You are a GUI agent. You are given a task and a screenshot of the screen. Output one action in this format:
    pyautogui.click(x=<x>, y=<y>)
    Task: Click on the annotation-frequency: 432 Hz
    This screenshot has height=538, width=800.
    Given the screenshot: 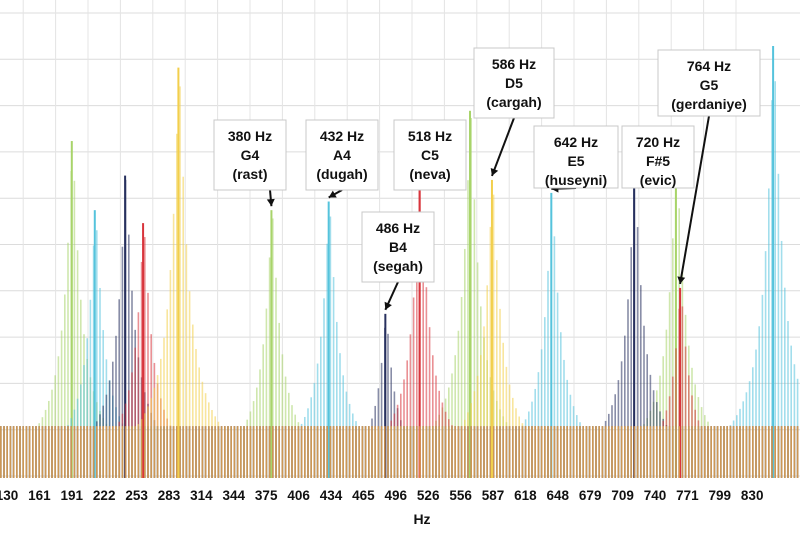 What is the action you would take?
    pyautogui.click(x=342, y=136)
    